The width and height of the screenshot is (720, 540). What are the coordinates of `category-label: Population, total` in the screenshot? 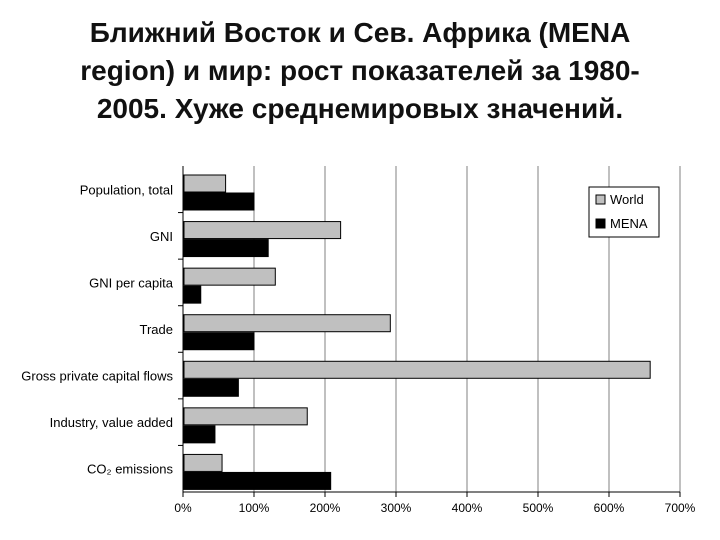 It's located at (126, 189).